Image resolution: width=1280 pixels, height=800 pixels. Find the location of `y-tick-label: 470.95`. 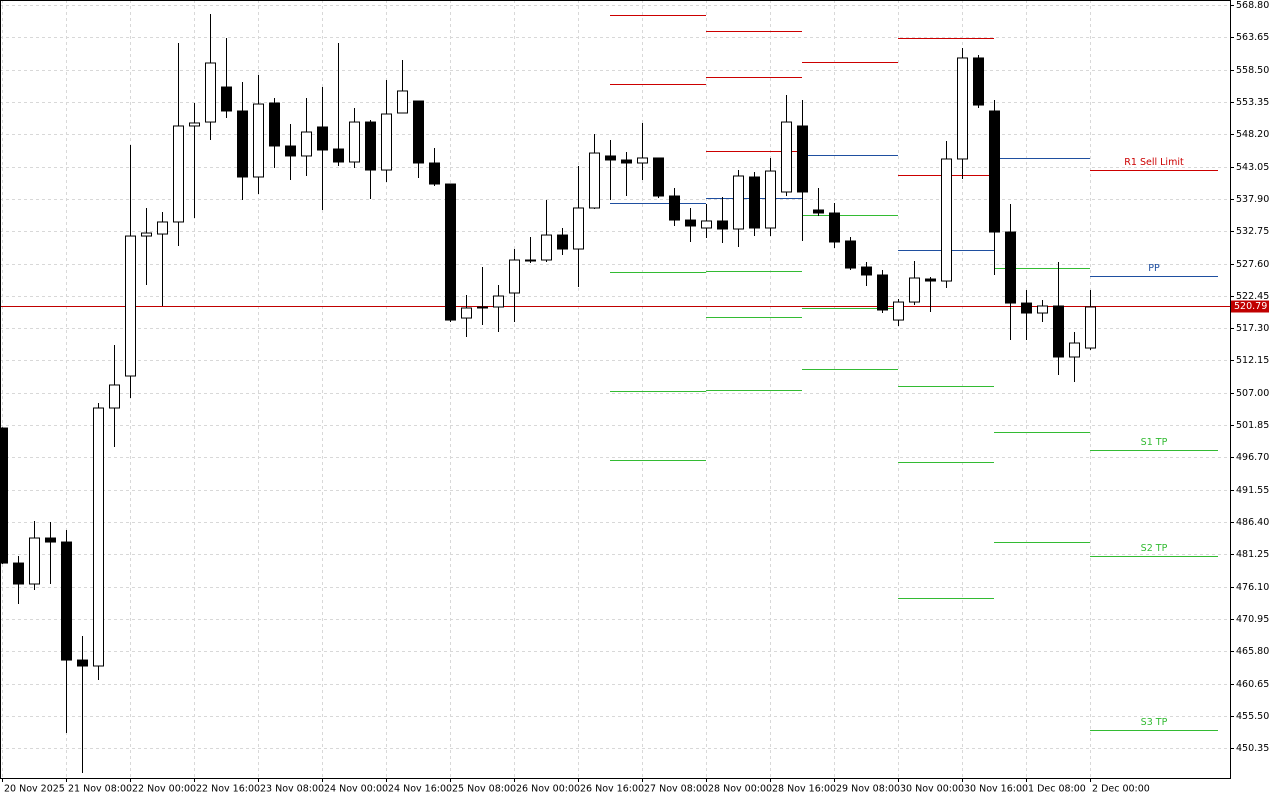

y-tick-label: 470.95 is located at coordinates (1252, 619).